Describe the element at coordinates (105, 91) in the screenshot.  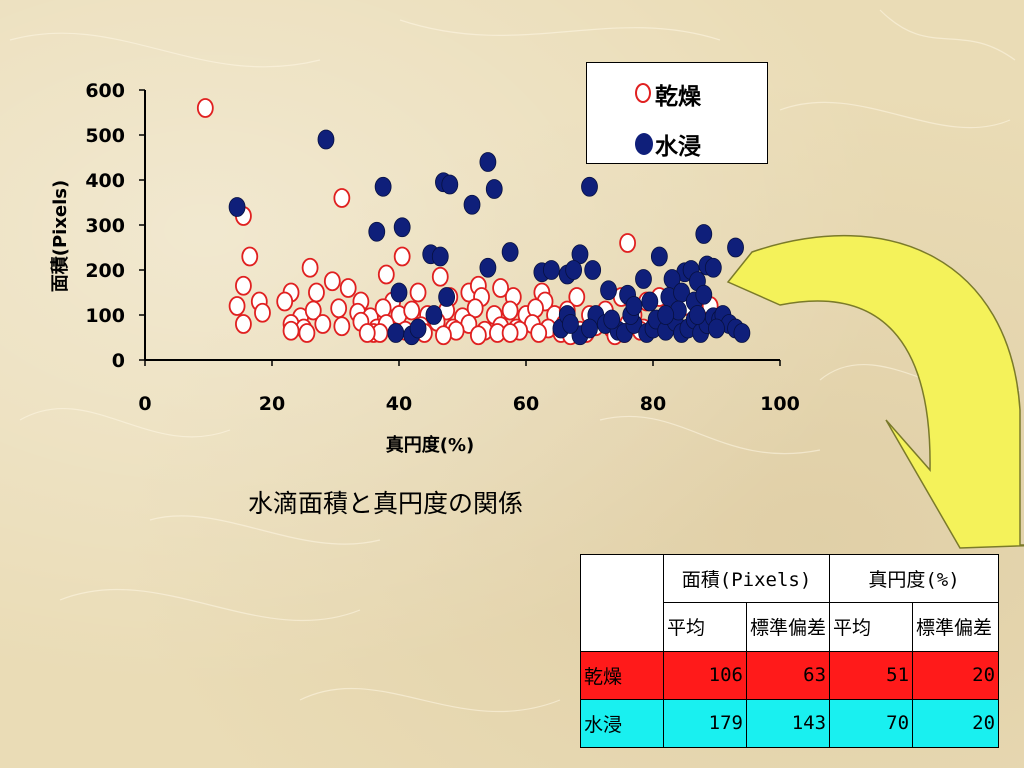
I see `y-tick-label: 600` at that location.